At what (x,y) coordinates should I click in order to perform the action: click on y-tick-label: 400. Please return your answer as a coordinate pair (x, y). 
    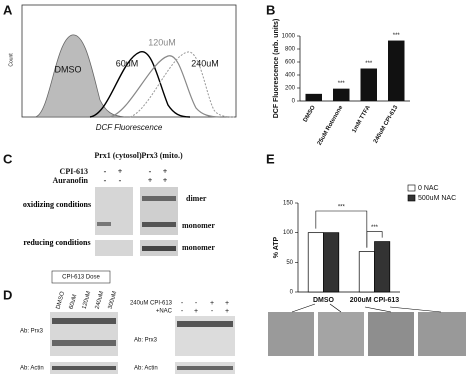
    Looking at the image, I should click on (290, 76).